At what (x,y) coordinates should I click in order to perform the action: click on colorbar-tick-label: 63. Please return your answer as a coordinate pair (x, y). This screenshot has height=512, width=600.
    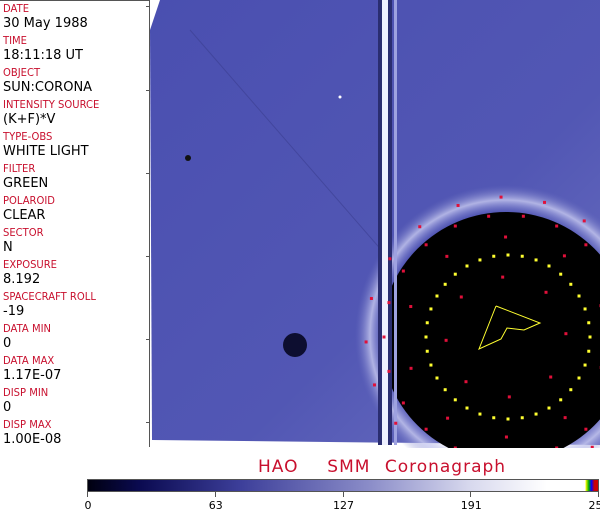
    Looking at the image, I should click on (215, 505).